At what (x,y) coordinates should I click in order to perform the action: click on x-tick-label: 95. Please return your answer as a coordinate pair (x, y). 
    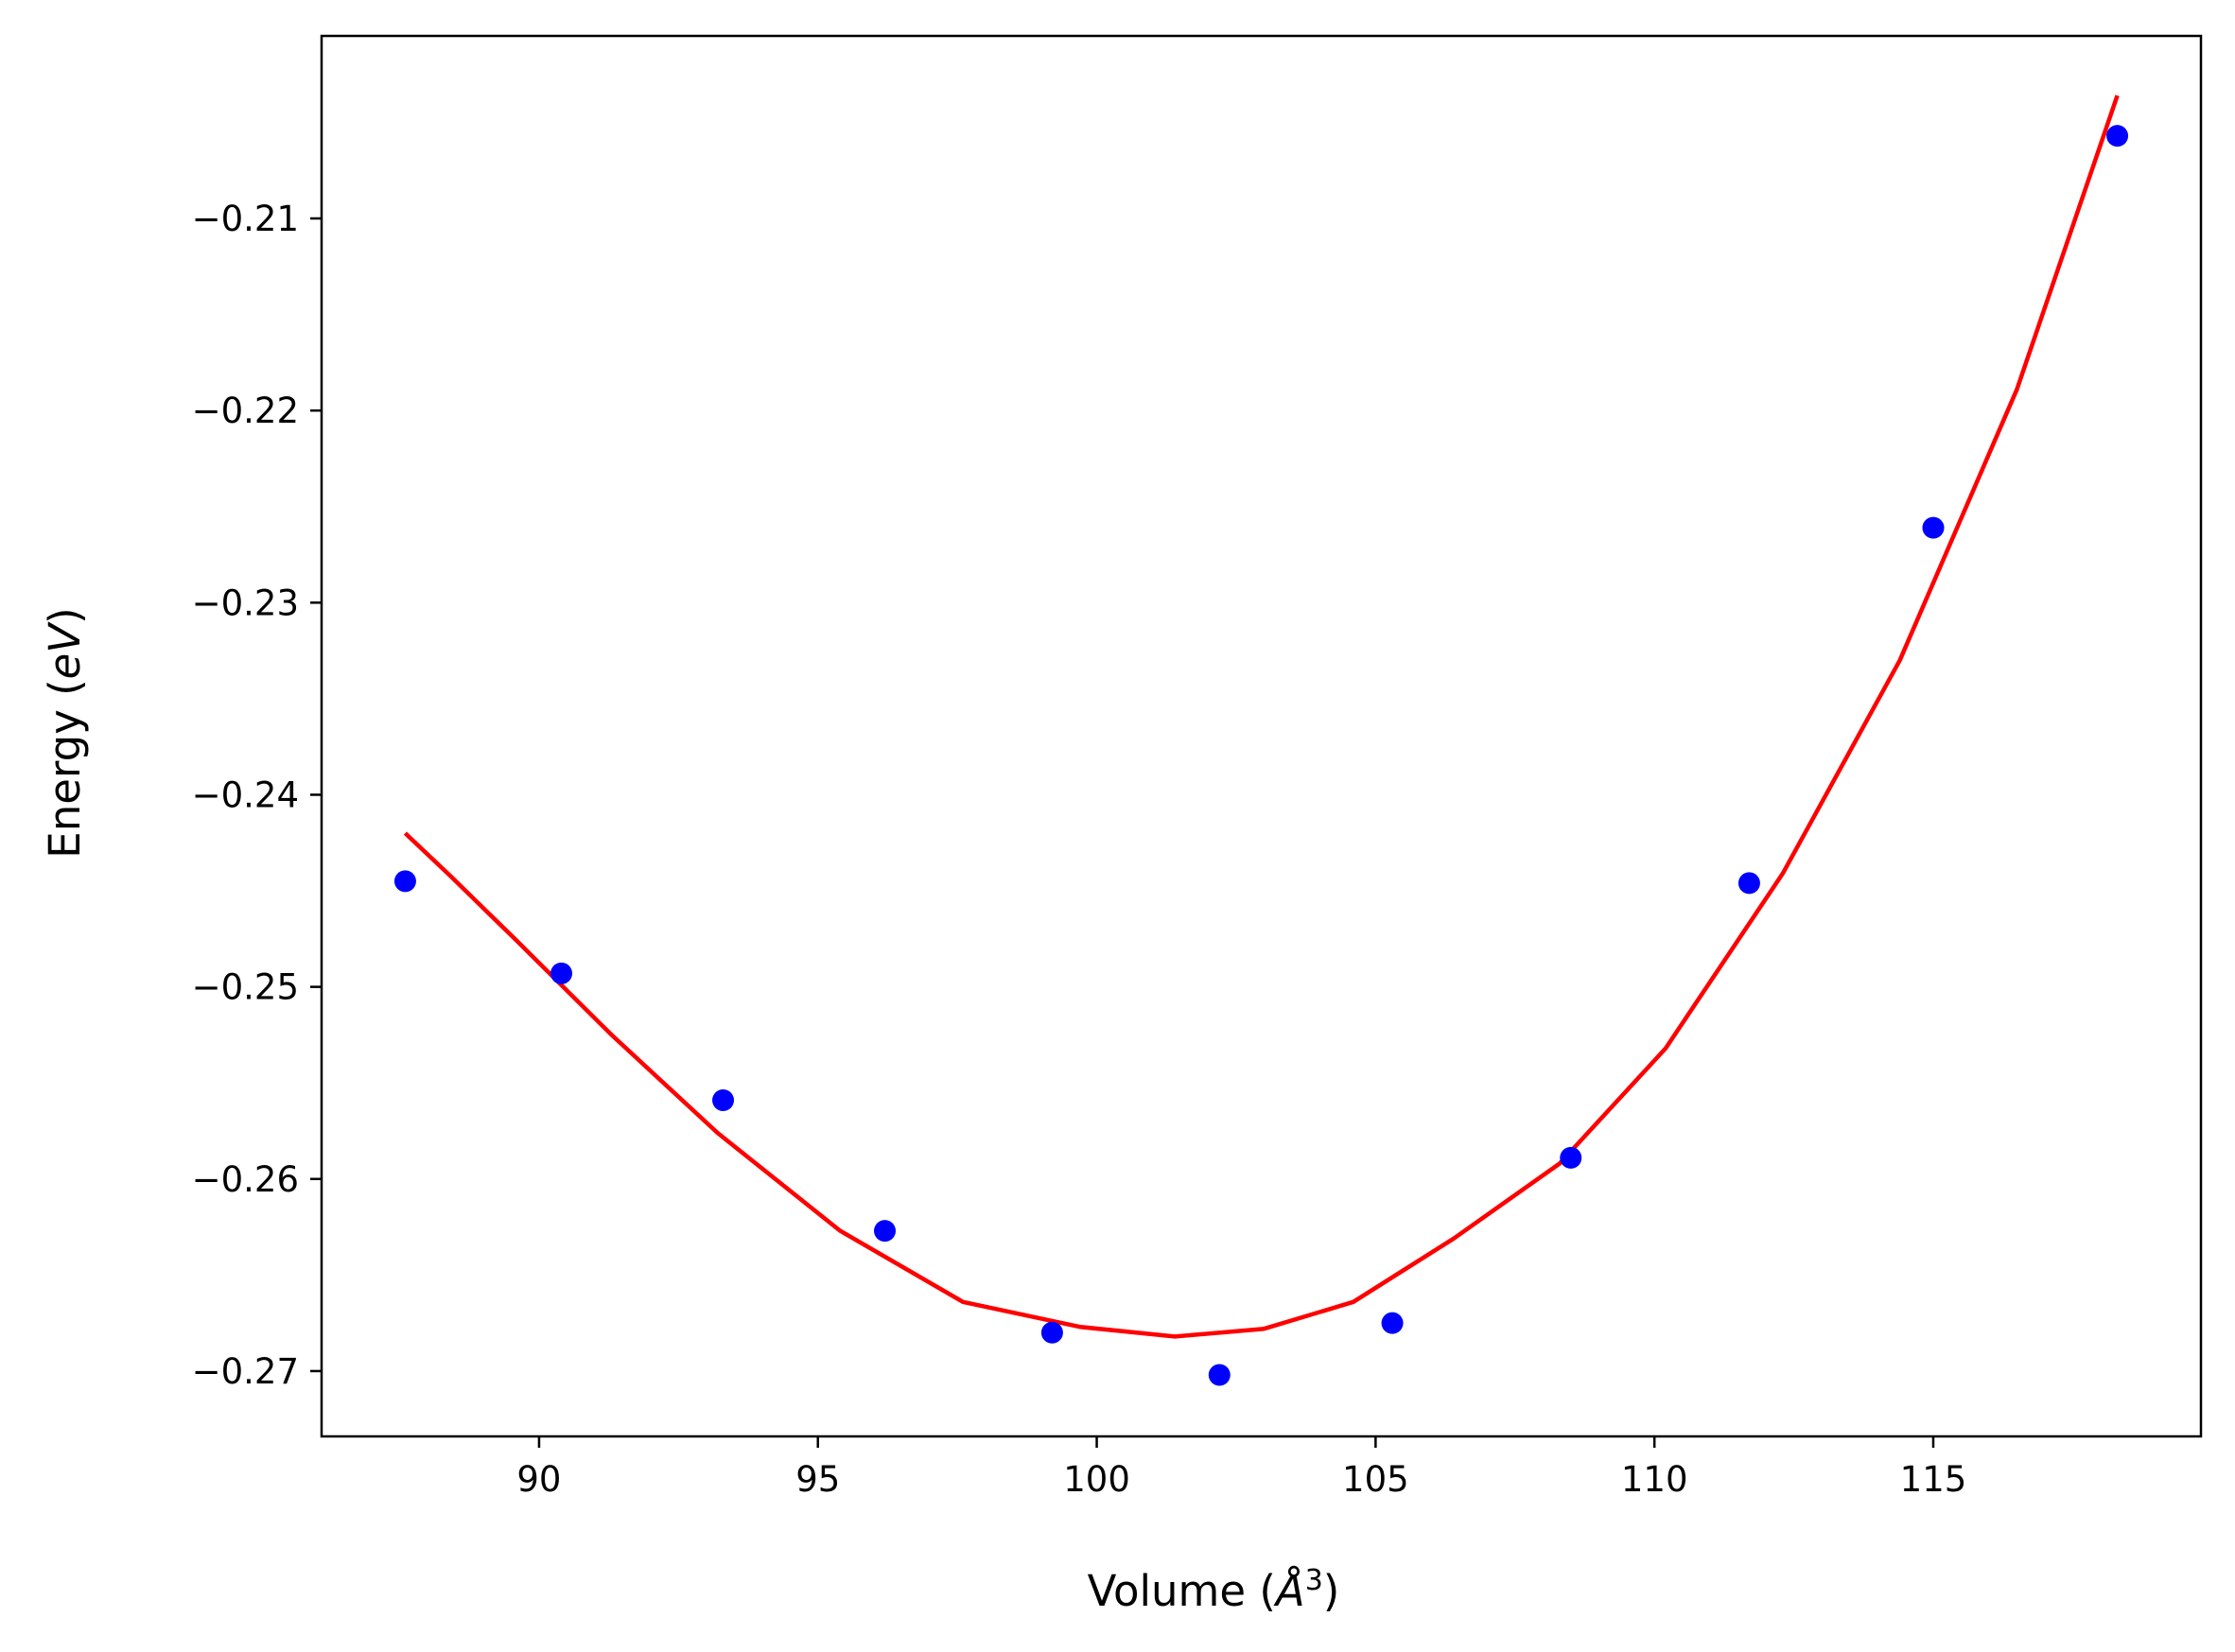
    Looking at the image, I should click on (817, 1479).